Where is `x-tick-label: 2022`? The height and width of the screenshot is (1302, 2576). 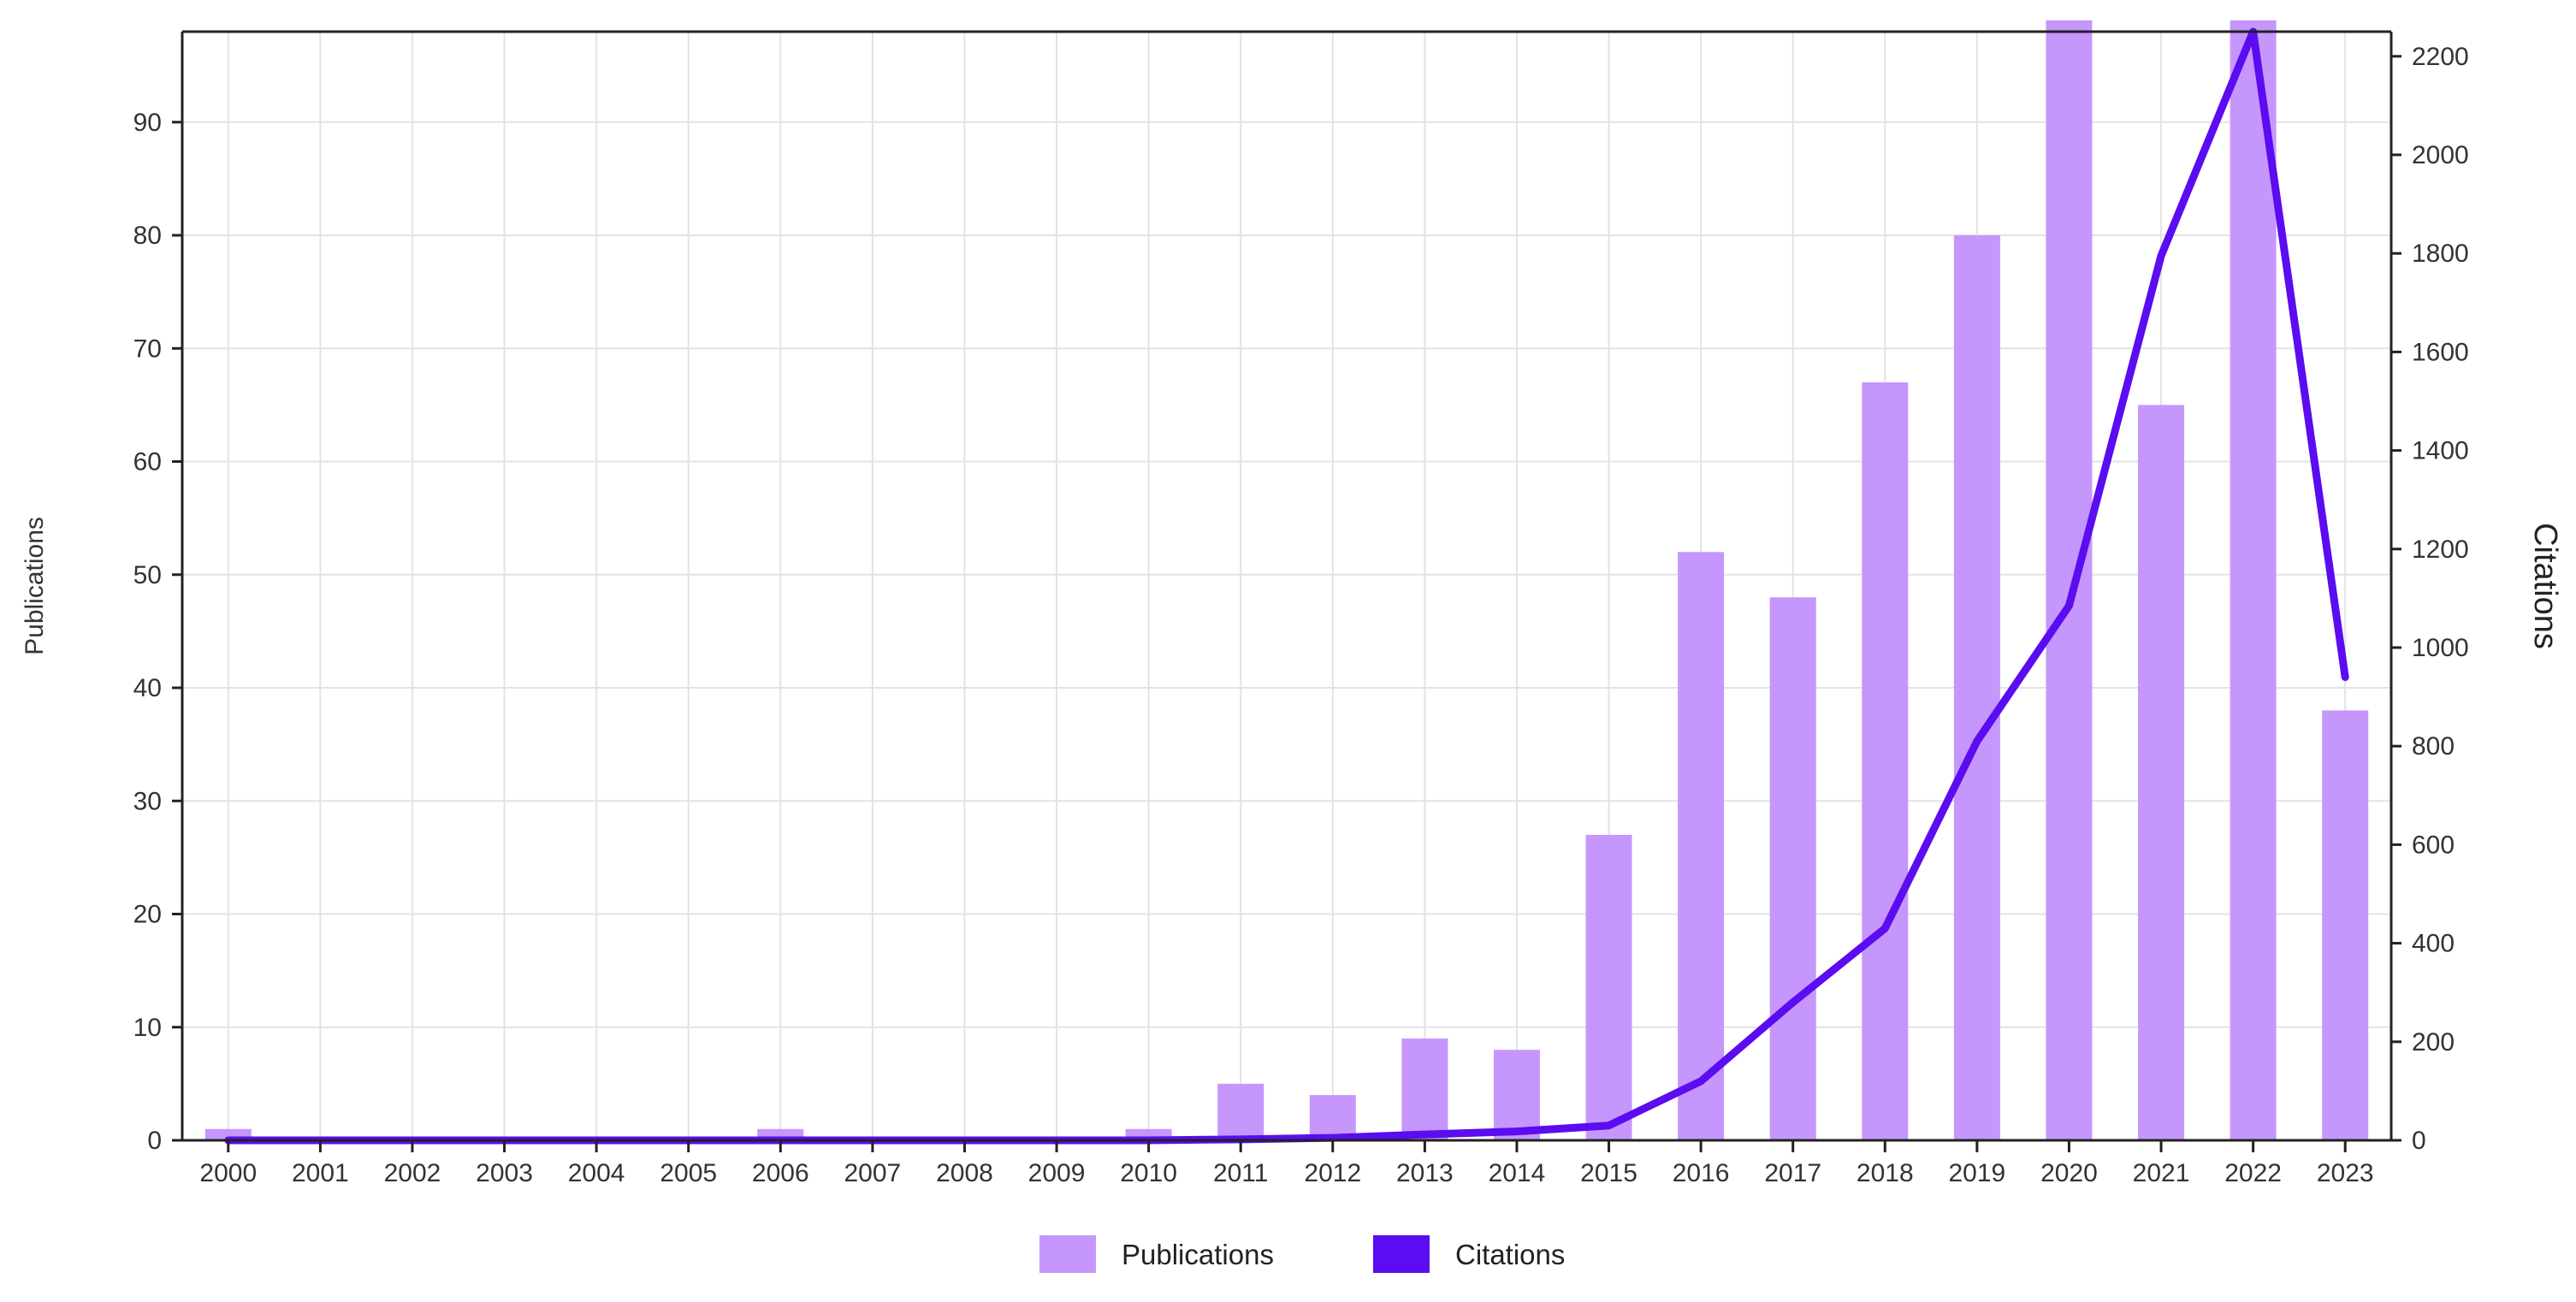 x-tick-label: 2022 is located at coordinates (2253, 1173).